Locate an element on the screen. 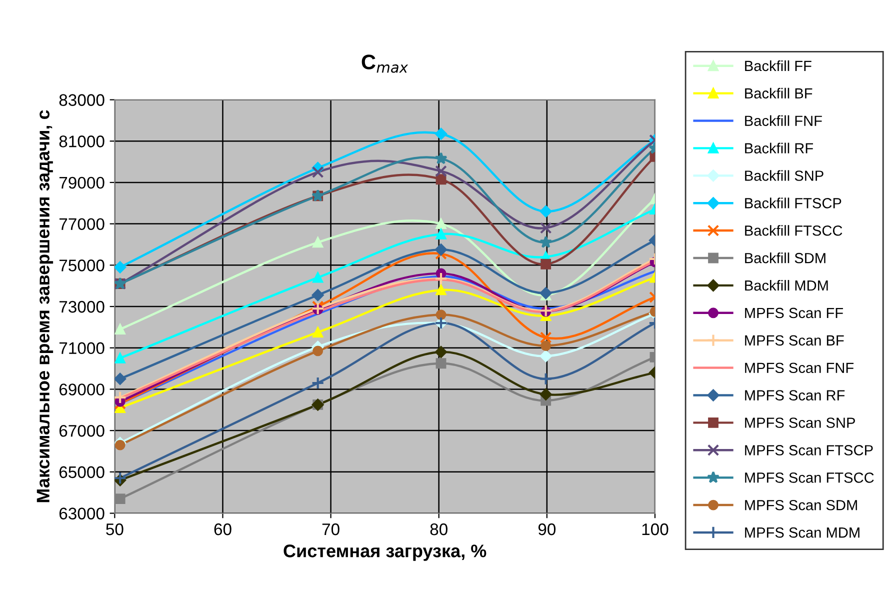 The width and height of the screenshot is (896, 601). x-tick-label: 80 is located at coordinates (439, 529).